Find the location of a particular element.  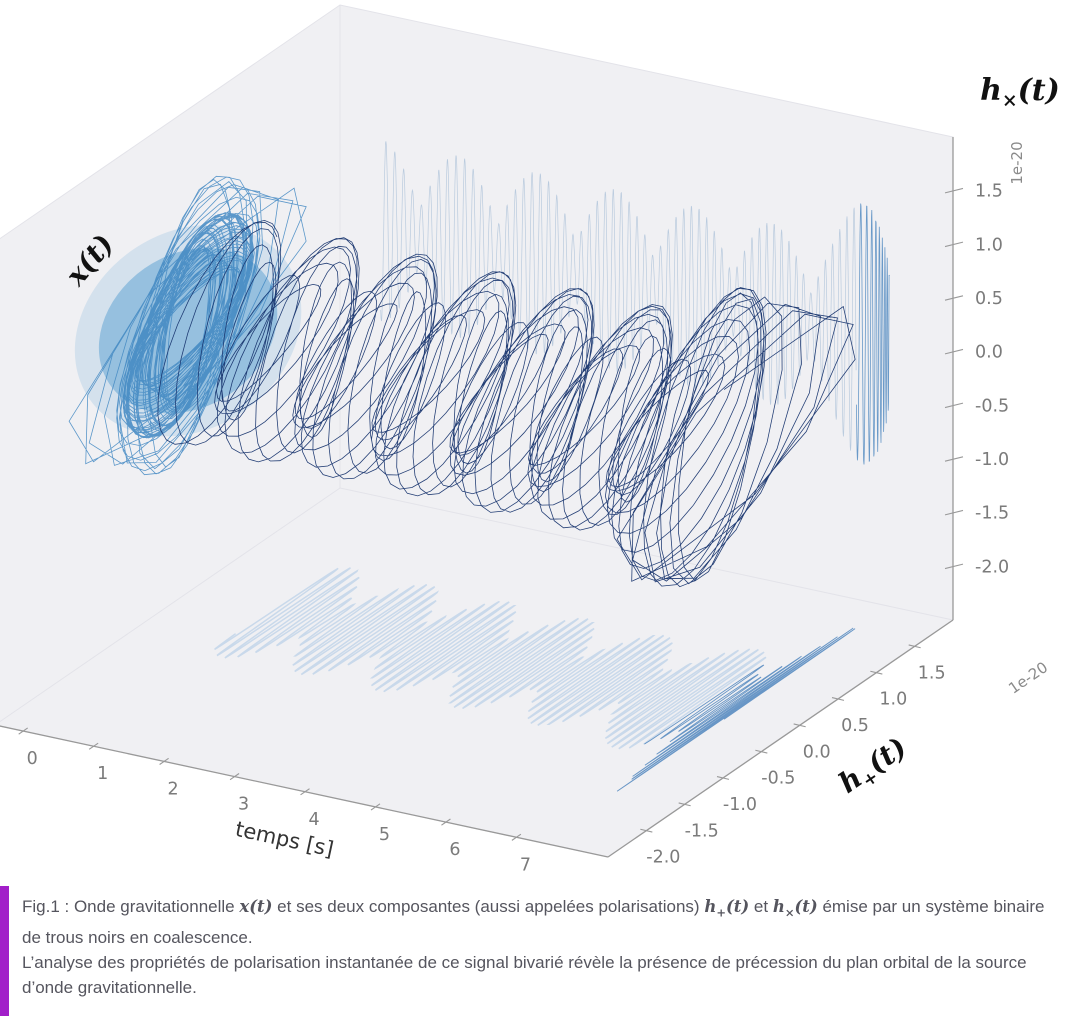

time-axis-title: temps [s] is located at coordinates (284, 839).